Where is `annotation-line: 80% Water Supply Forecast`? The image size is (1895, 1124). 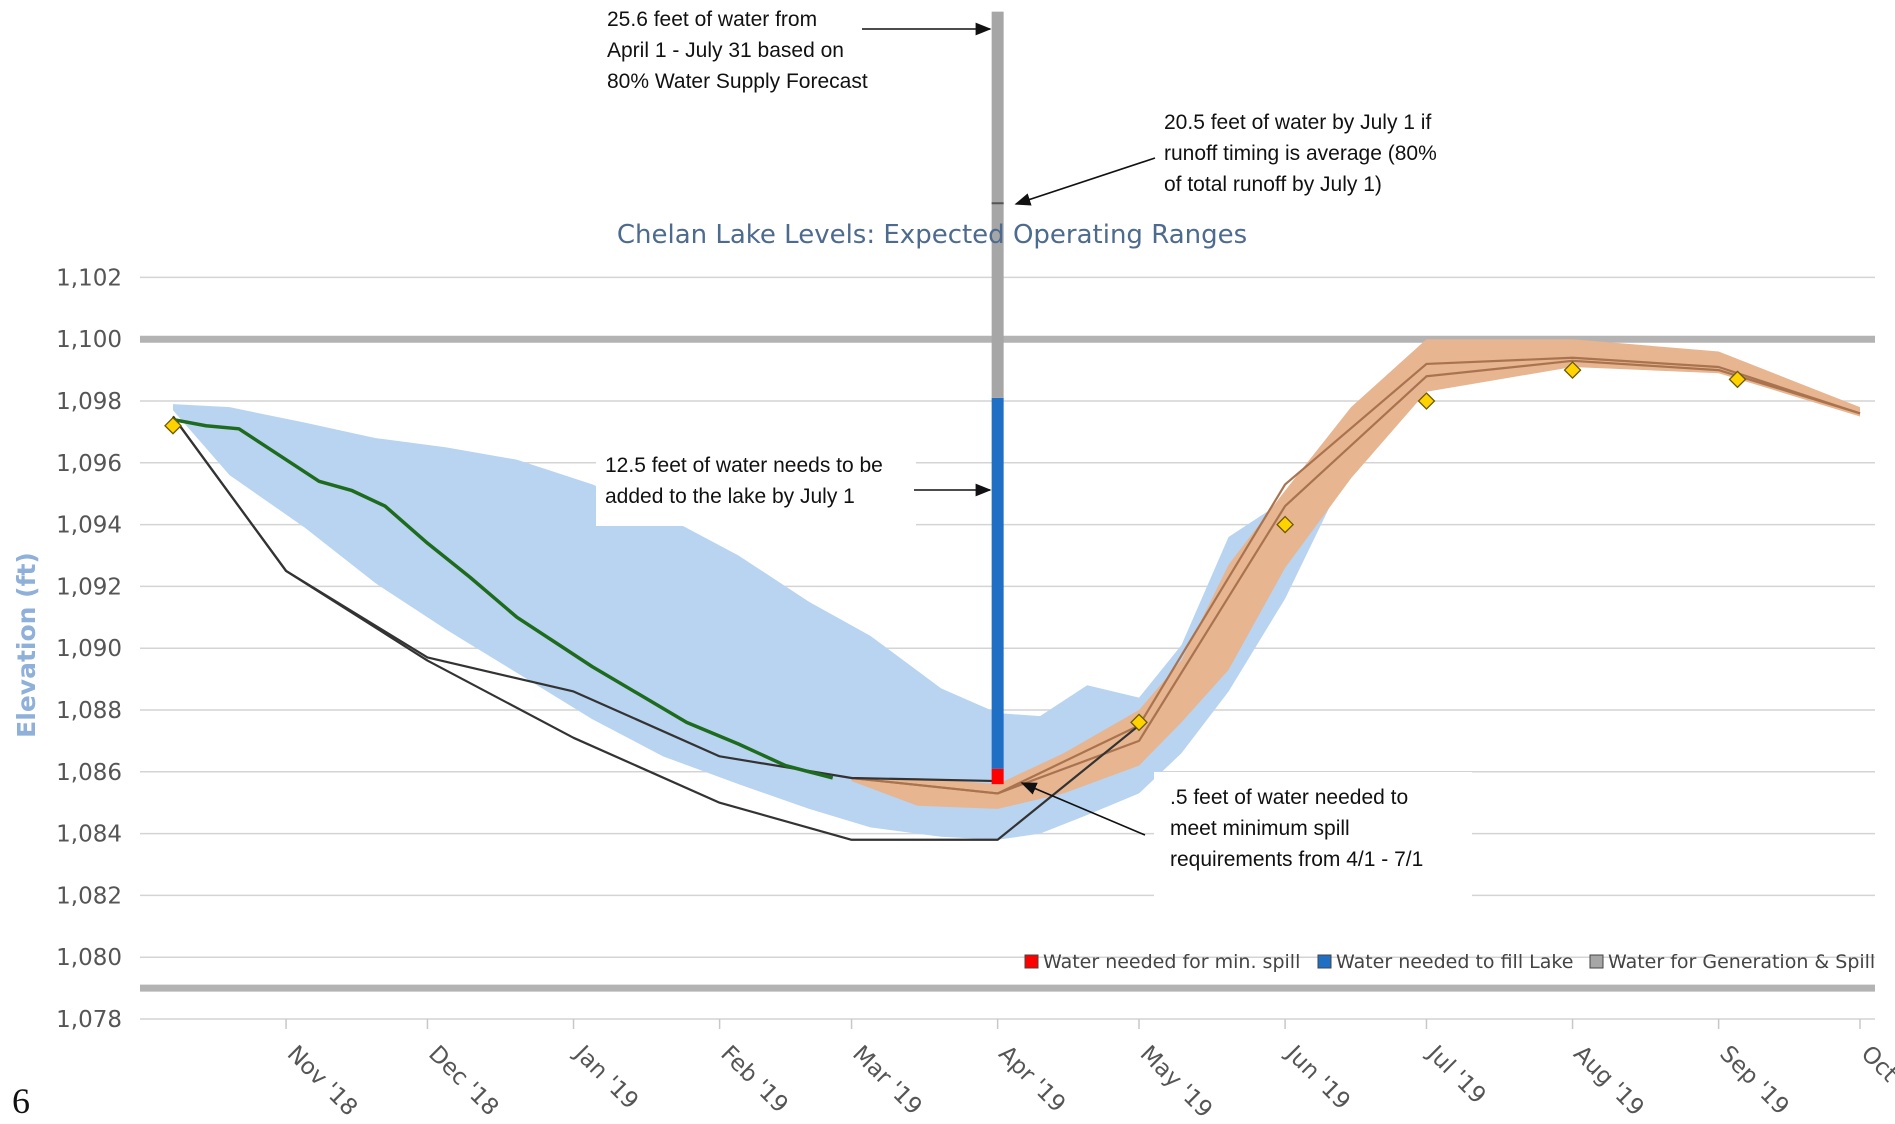 annotation-line: 80% Water Supply Forecast is located at coordinates (737, 81).